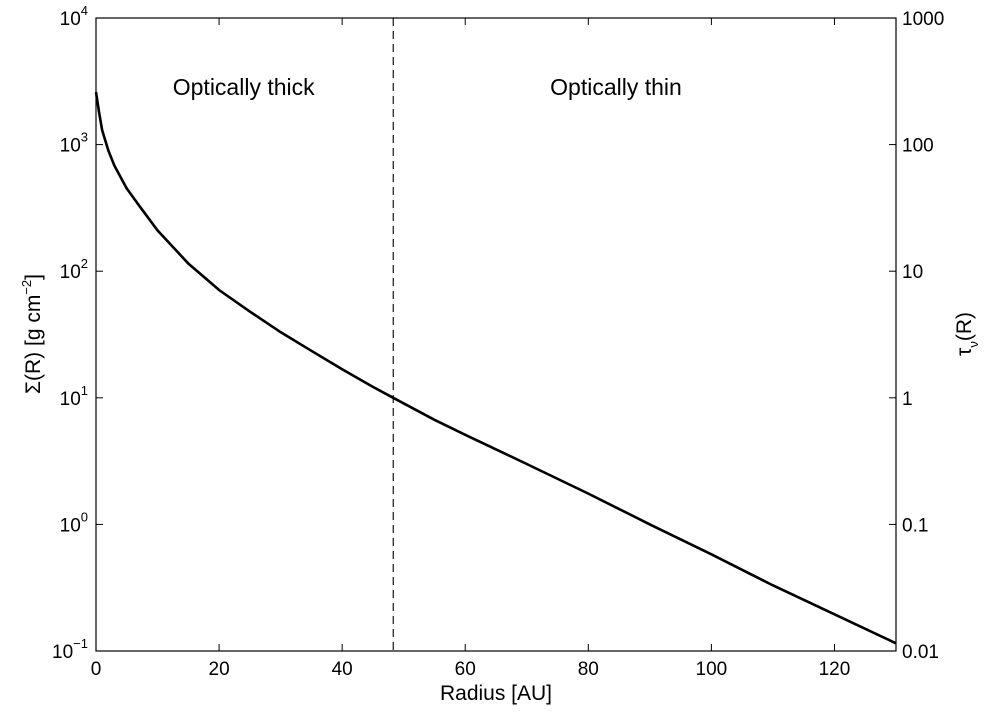 The image size is (986, 716). Describe the element at coordinates (588, 669) in the screenshot. I see `x-tick-label: 80` at that location.